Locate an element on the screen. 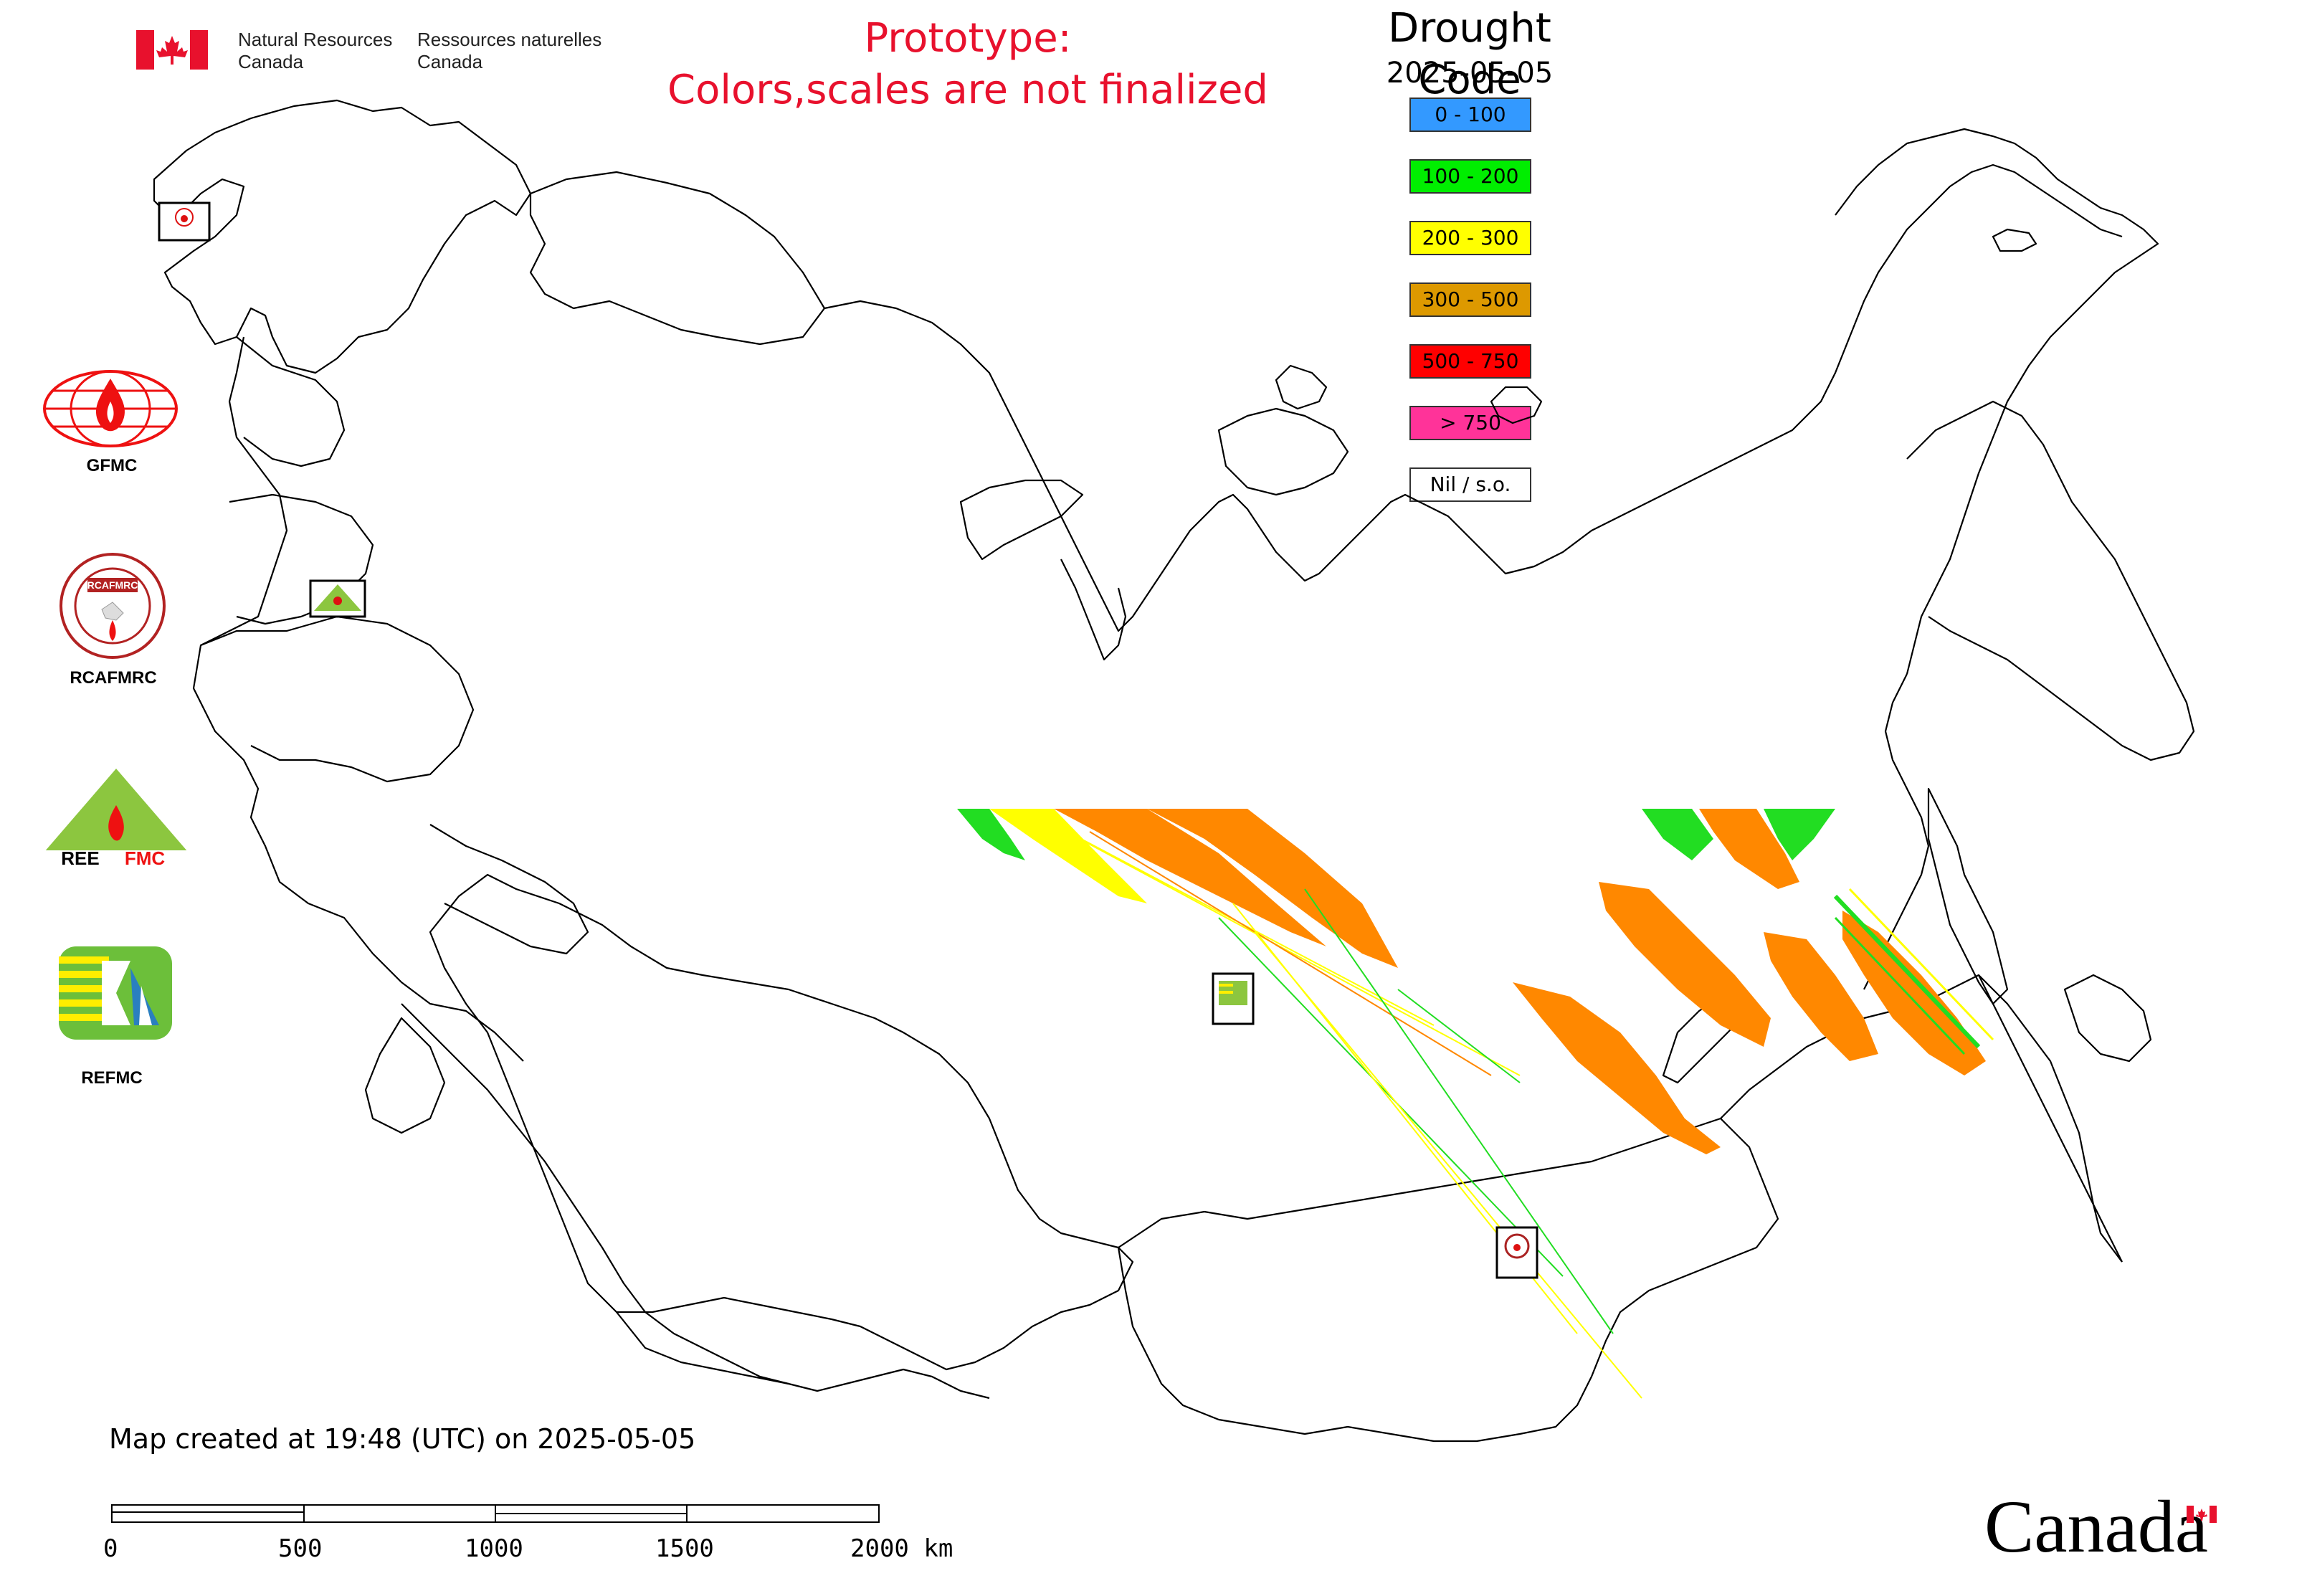 This screenshot has height=1596, width=2302. scale-tick-1000: 1000 is located at coordinates (494, 1548).